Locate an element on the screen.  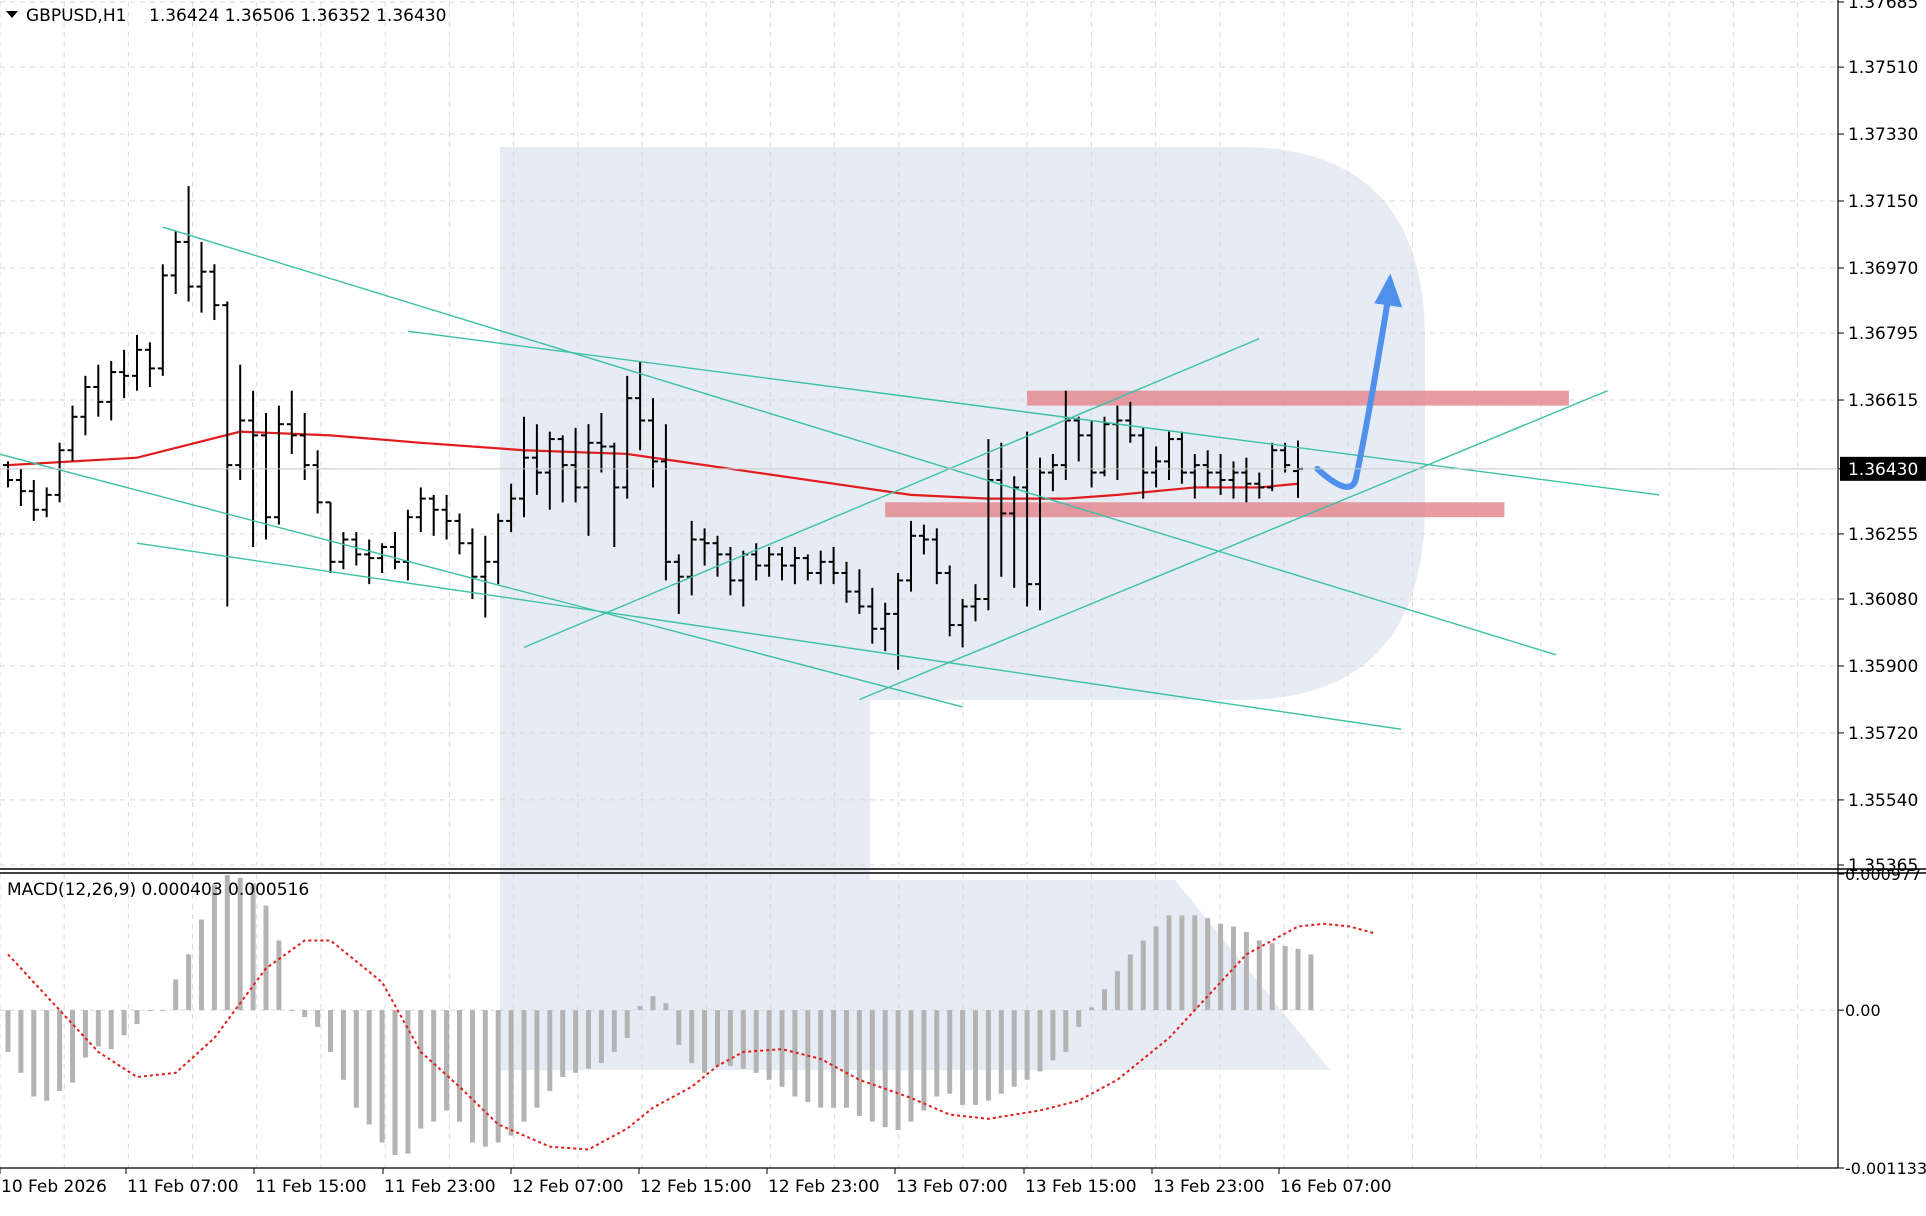
time-tick-label: 11 Feb 23:00 is located at coordinates (440, 1187).